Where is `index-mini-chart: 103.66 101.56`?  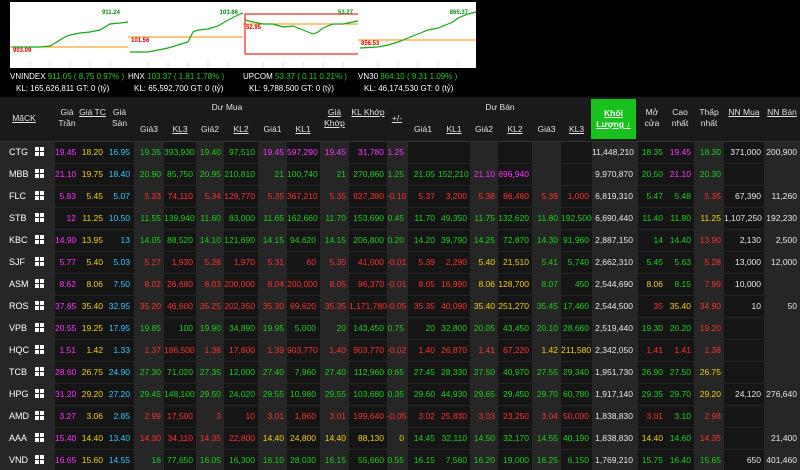
index-mini-chart: 103.66 101.56 is located at coordinates (187, 35).